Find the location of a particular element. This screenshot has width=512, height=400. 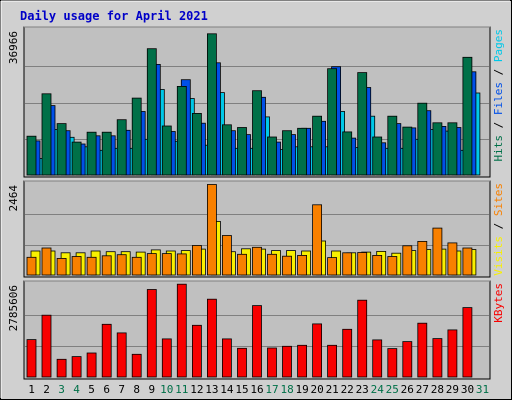

day-label: 27 is located at coordinates (422, 389).